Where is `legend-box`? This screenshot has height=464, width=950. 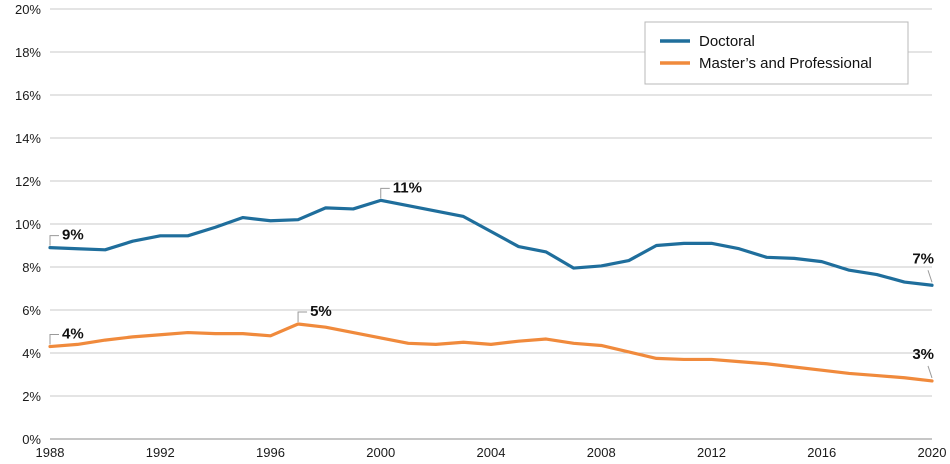 legend-box is located at coordinates (776, 53).